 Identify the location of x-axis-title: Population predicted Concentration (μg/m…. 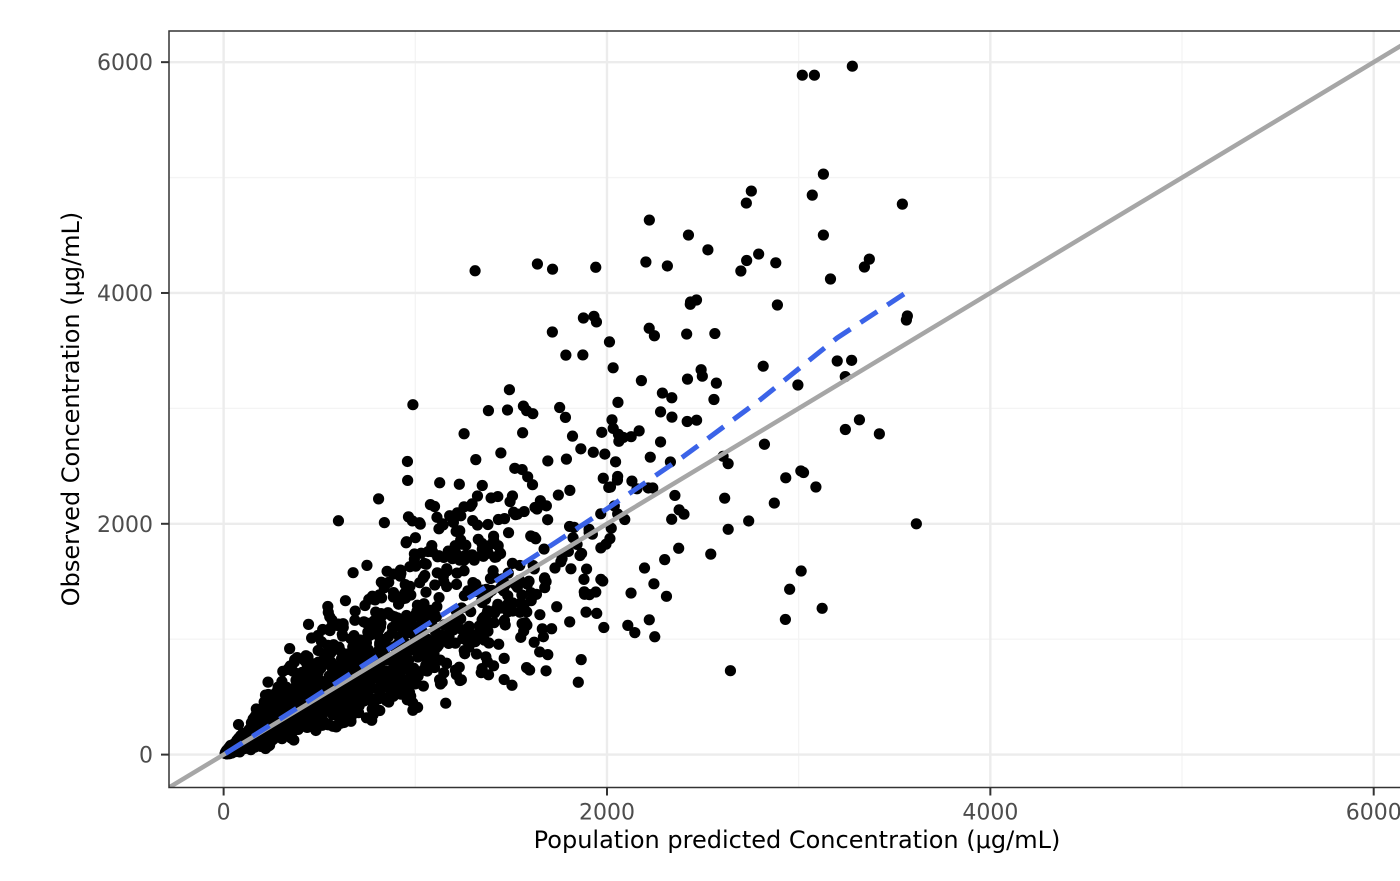
(797, 840).